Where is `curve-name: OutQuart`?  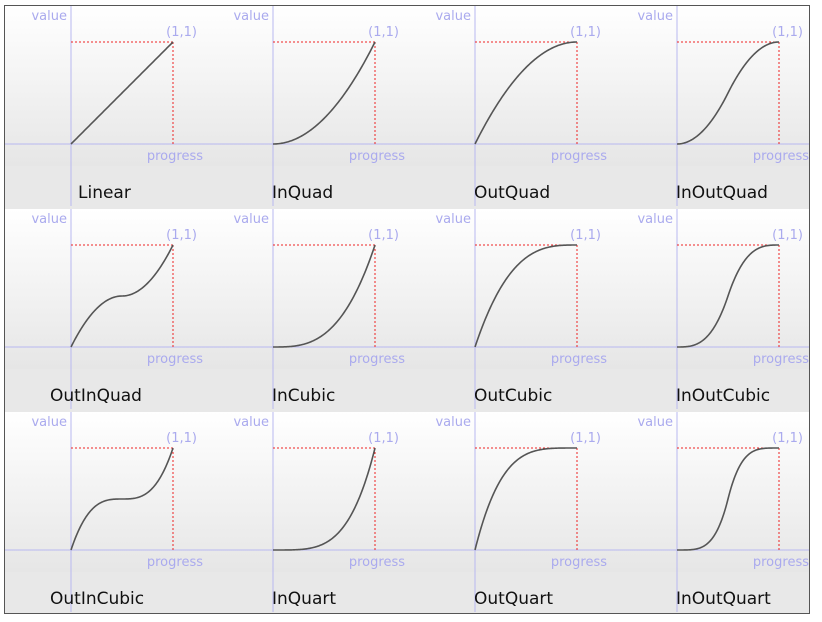 curve-name: OutQuart is located at coordinates (513, 599).